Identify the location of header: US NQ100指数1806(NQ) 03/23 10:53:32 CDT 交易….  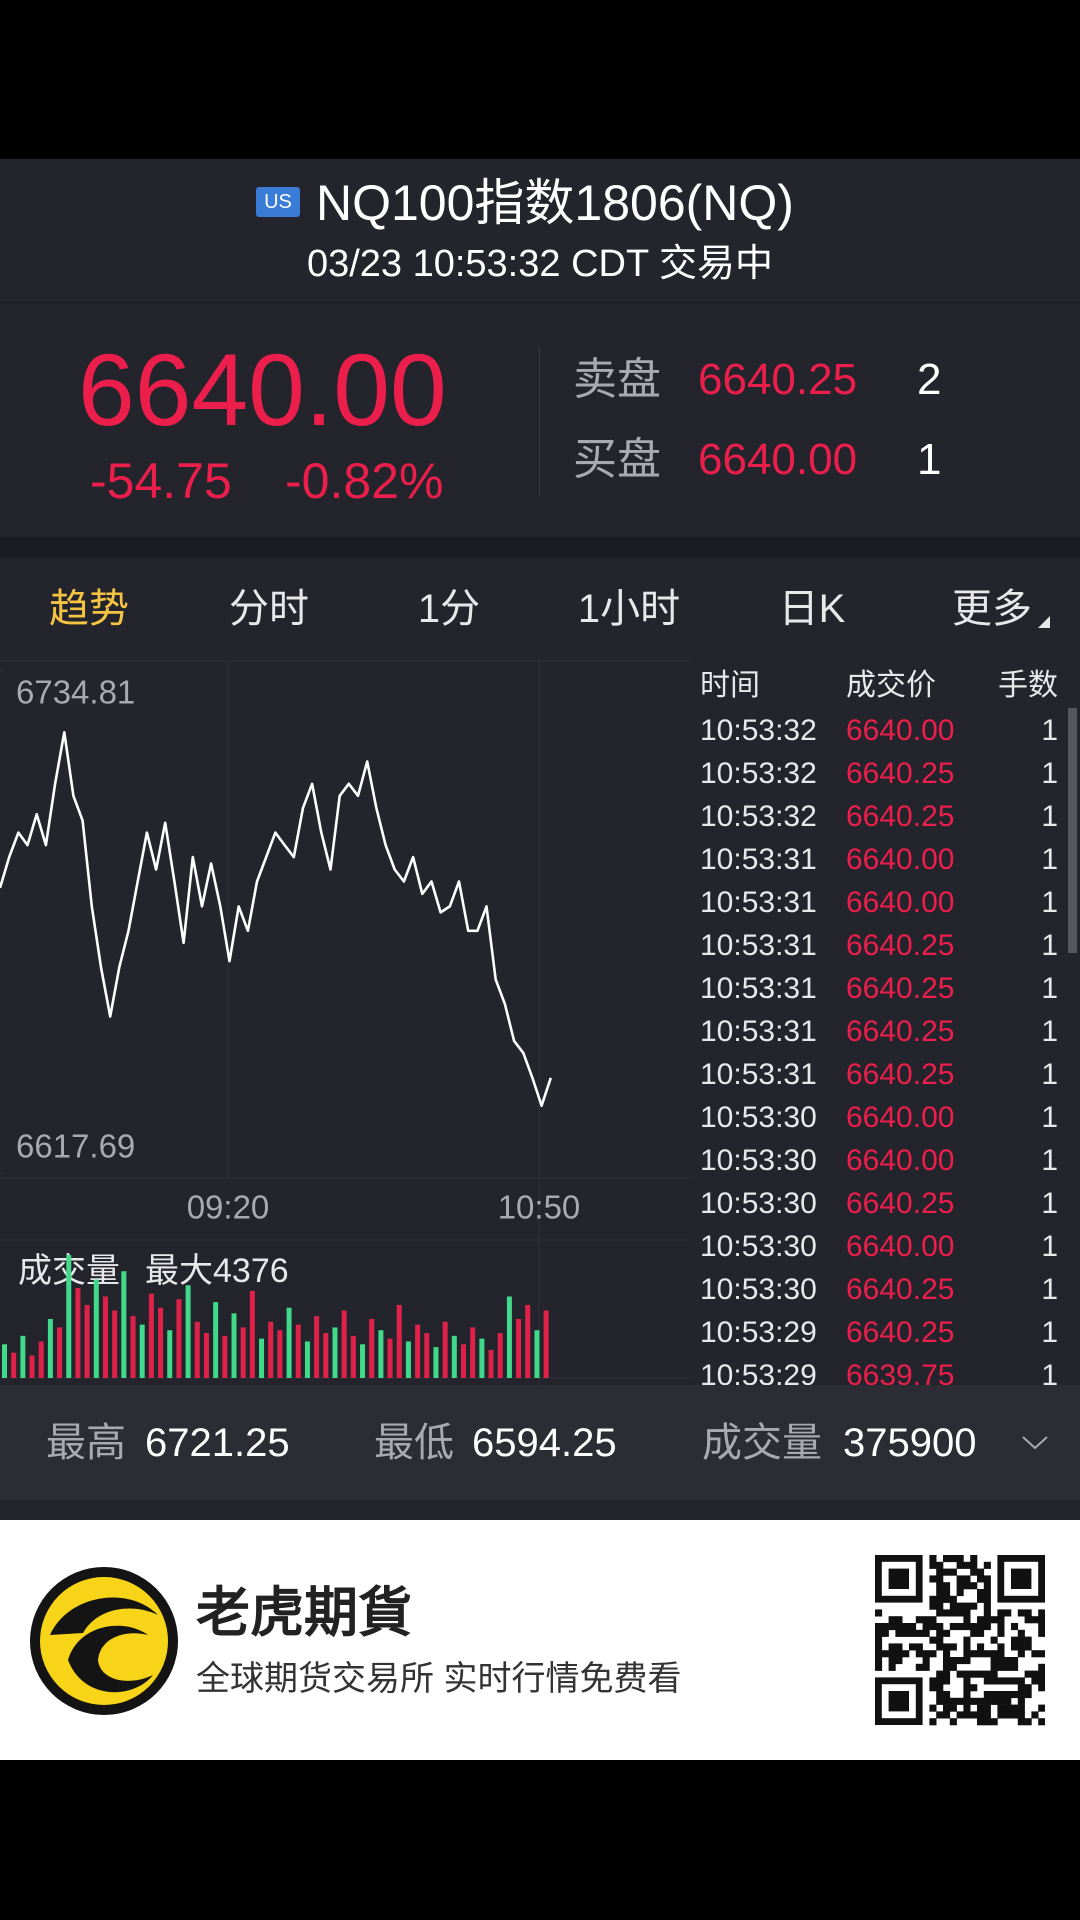
(540, 230).